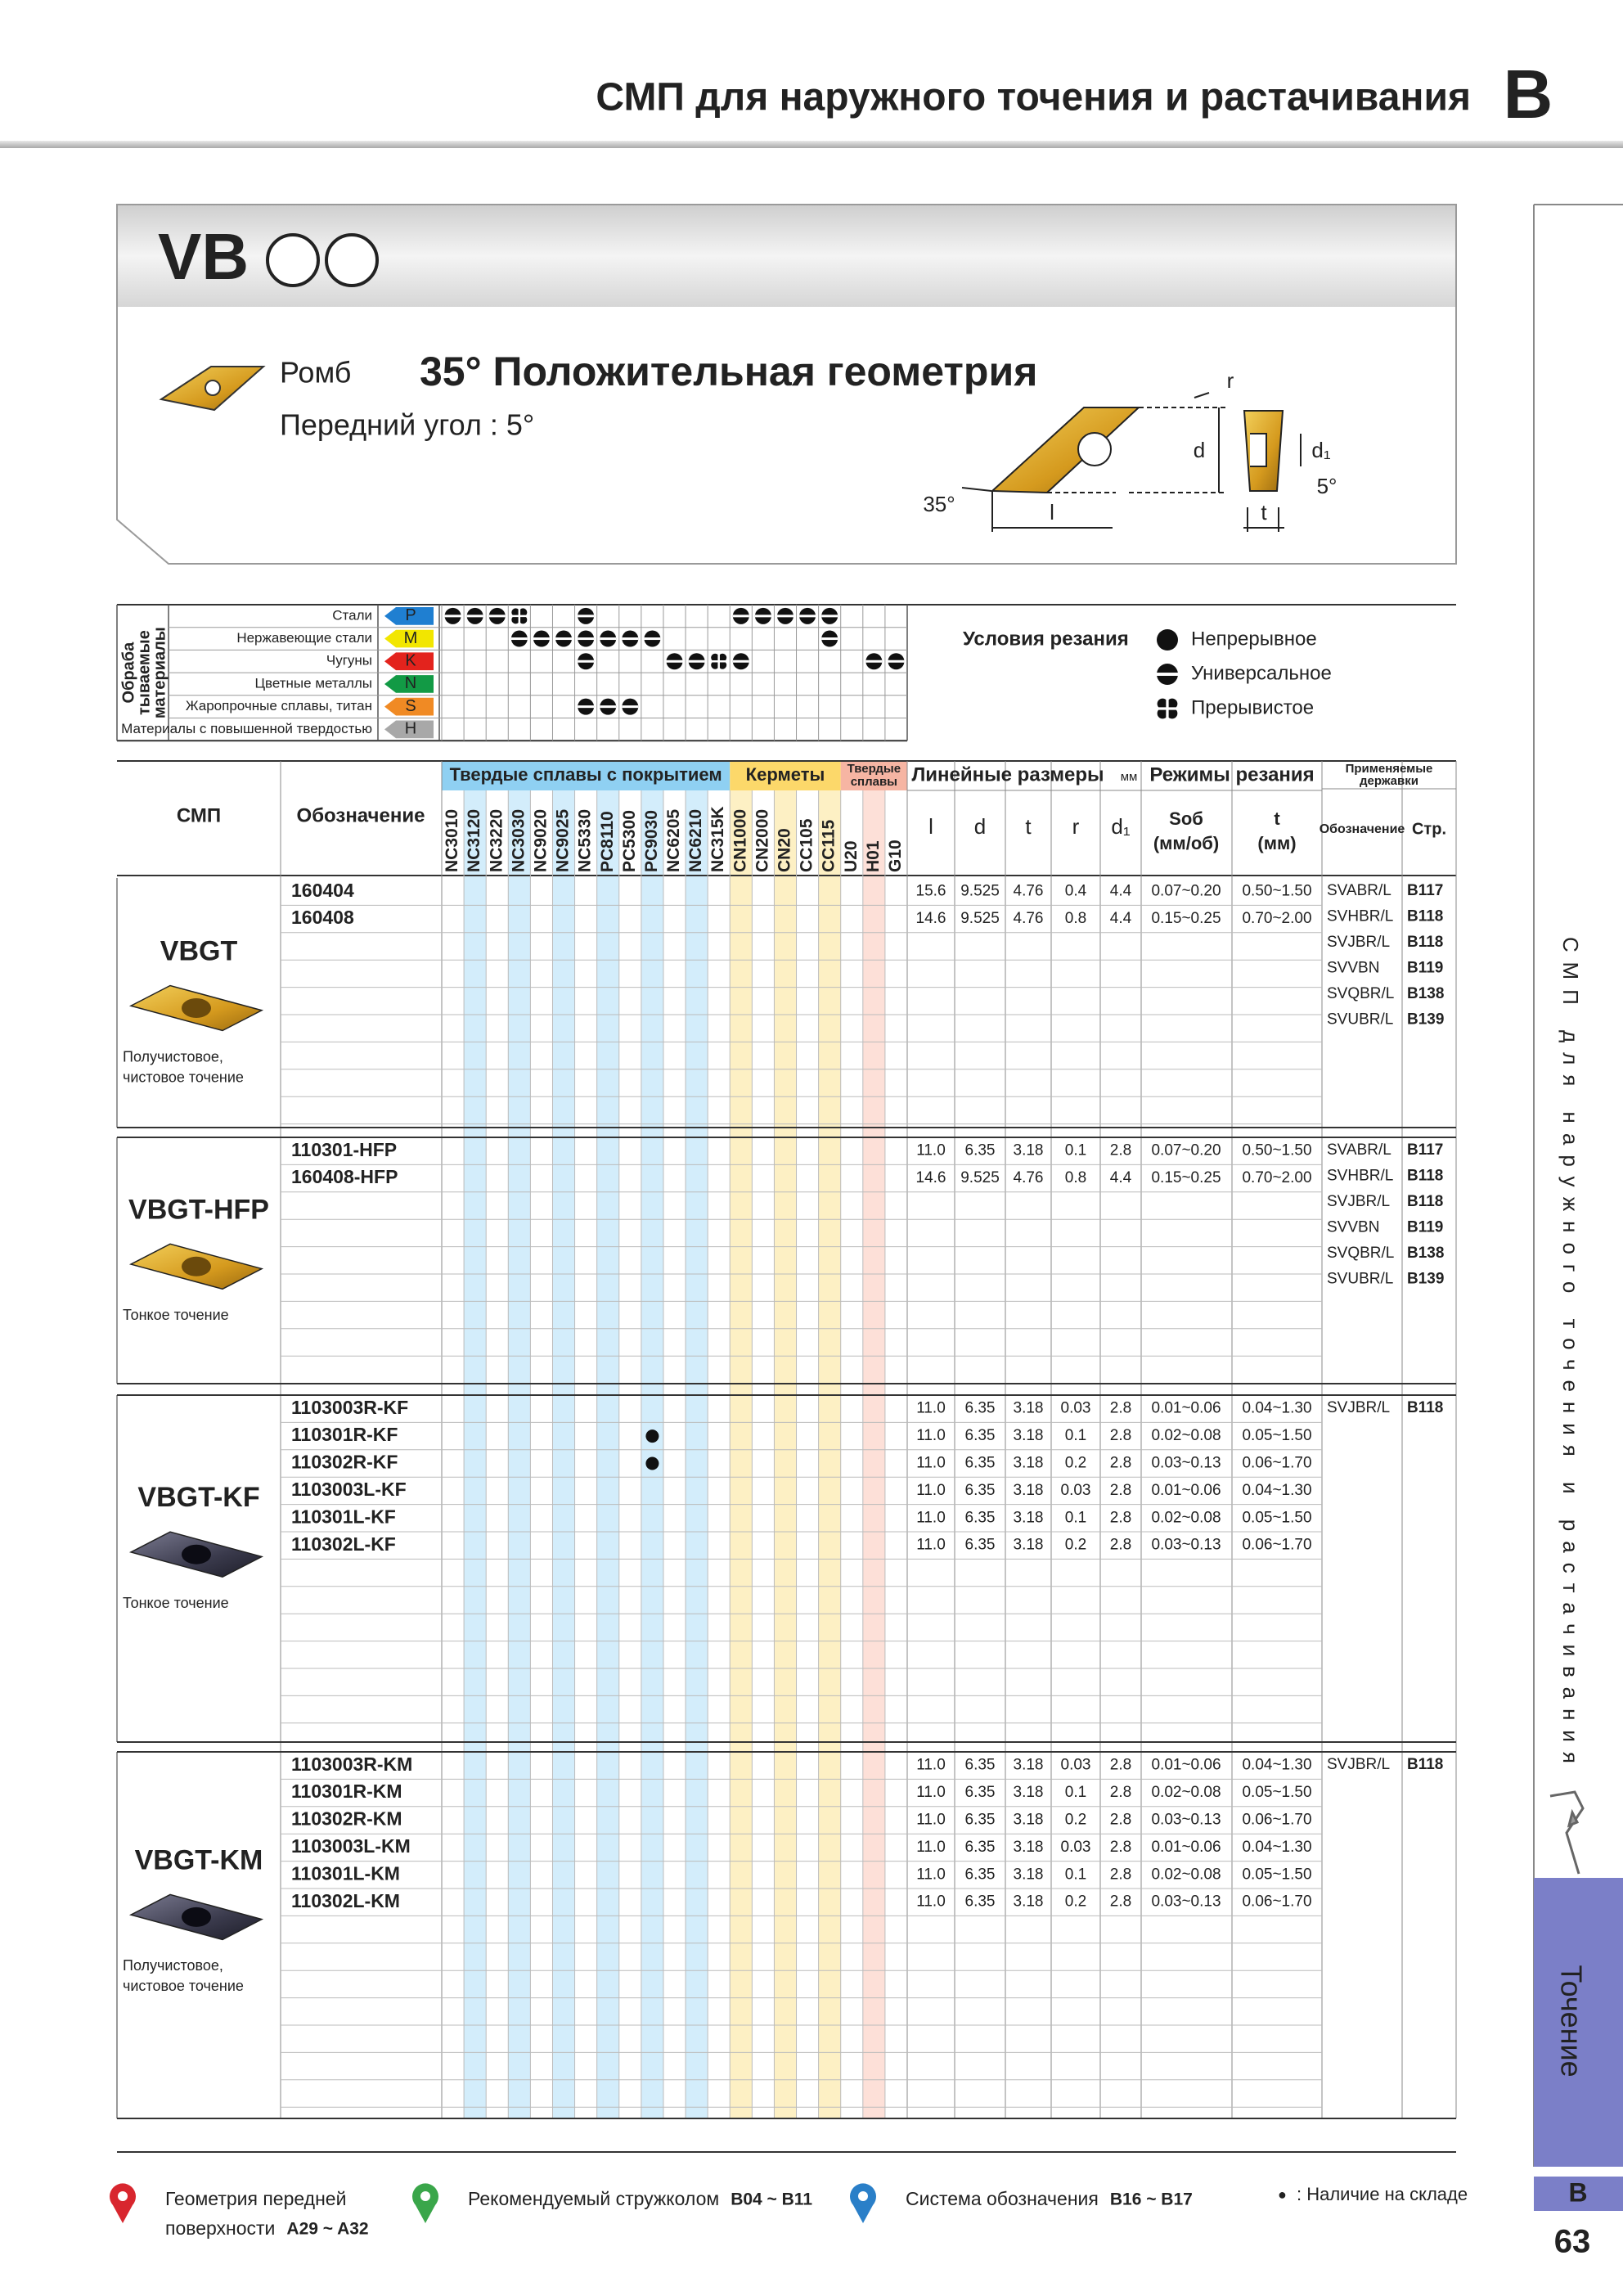 This screenshot has height=2296, width=1623. I want to click on insert-name: VBGT-KM, so click(199, 1860).